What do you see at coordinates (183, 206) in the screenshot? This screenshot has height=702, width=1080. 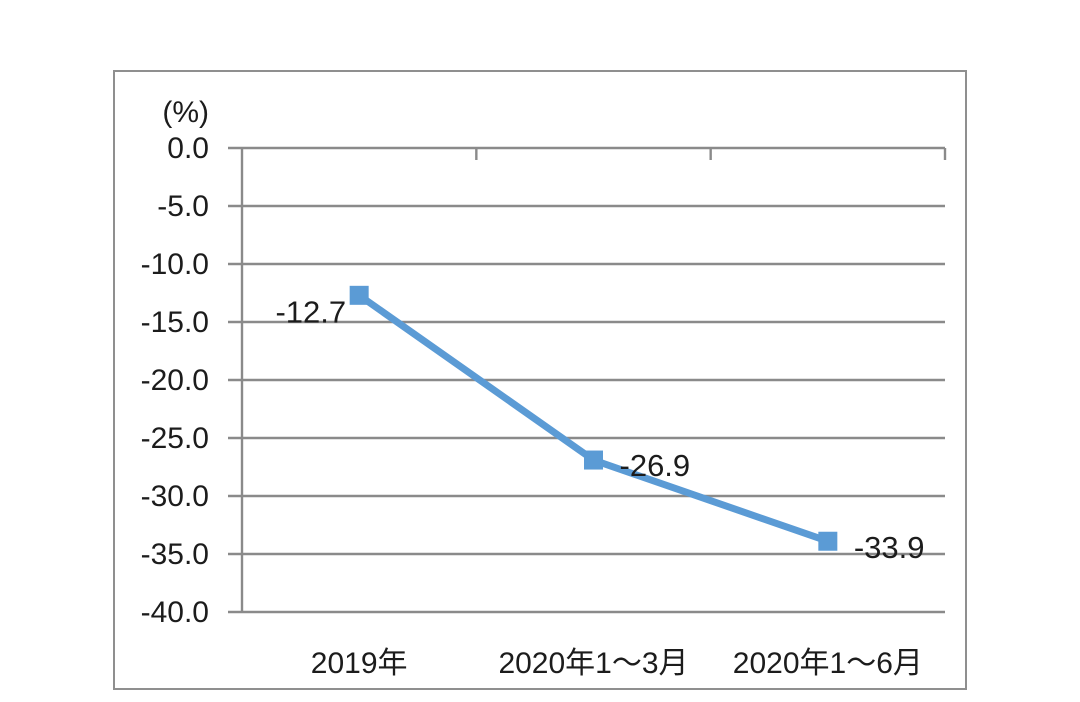 I see `y-axis-tick-label: -5.0` at bounding box center [183, 206].